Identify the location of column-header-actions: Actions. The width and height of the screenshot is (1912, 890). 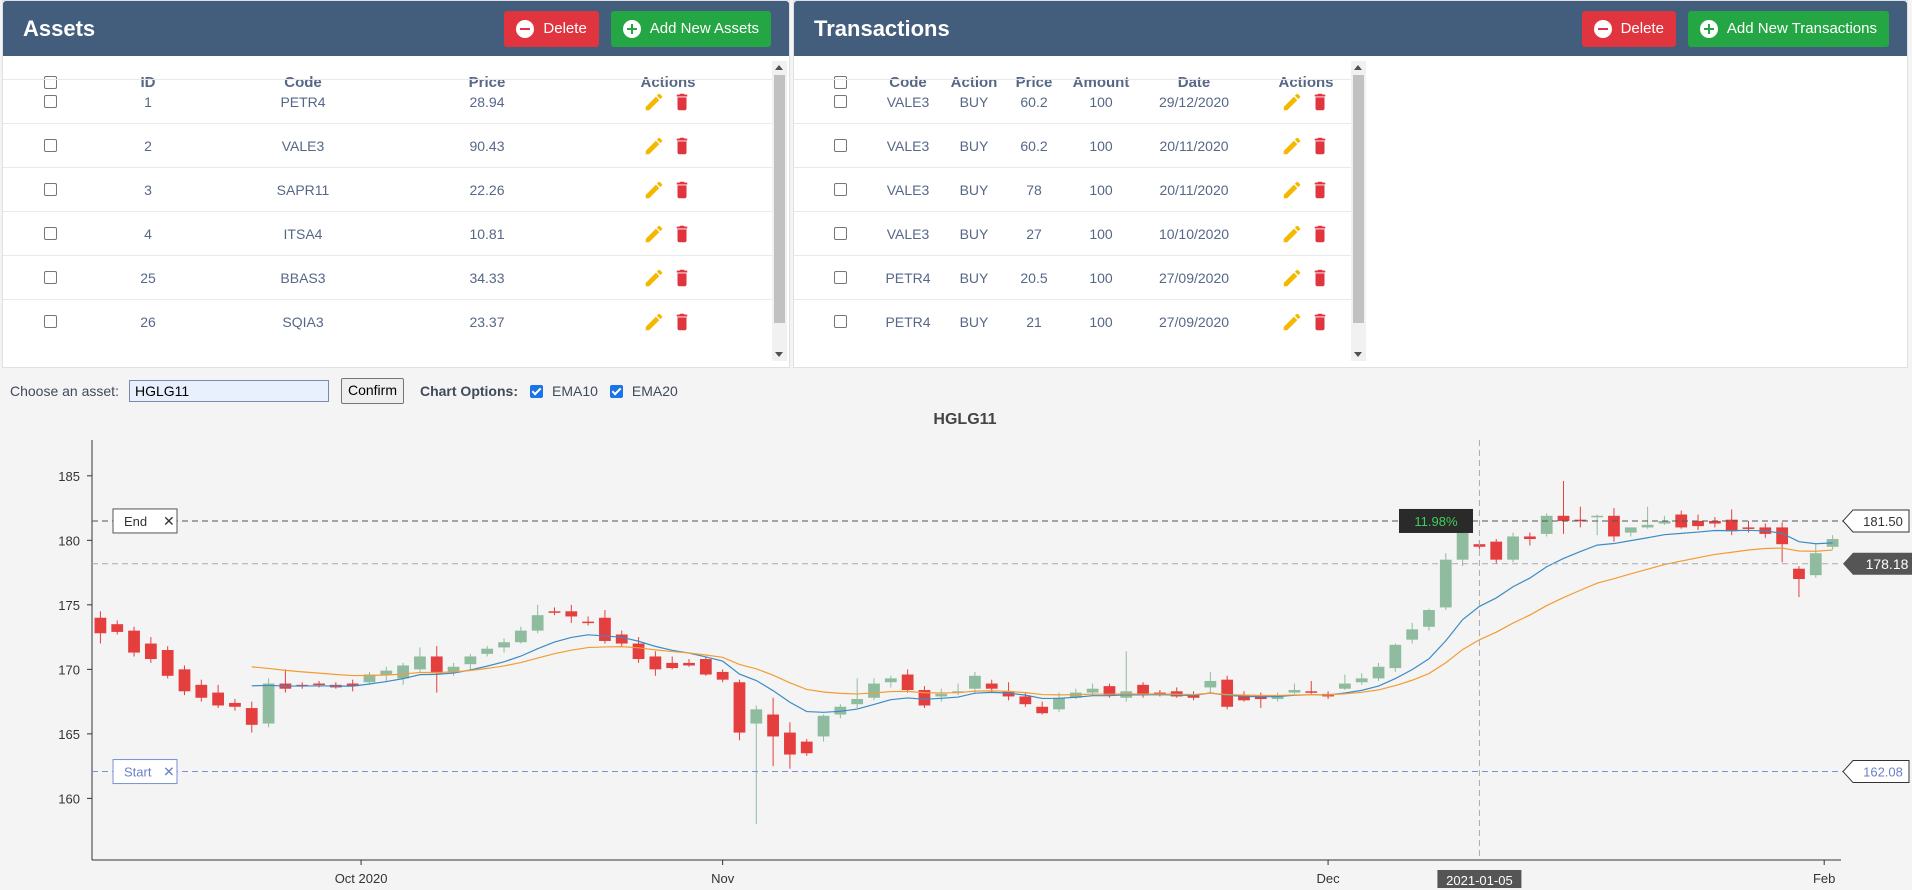
(1306, 82).